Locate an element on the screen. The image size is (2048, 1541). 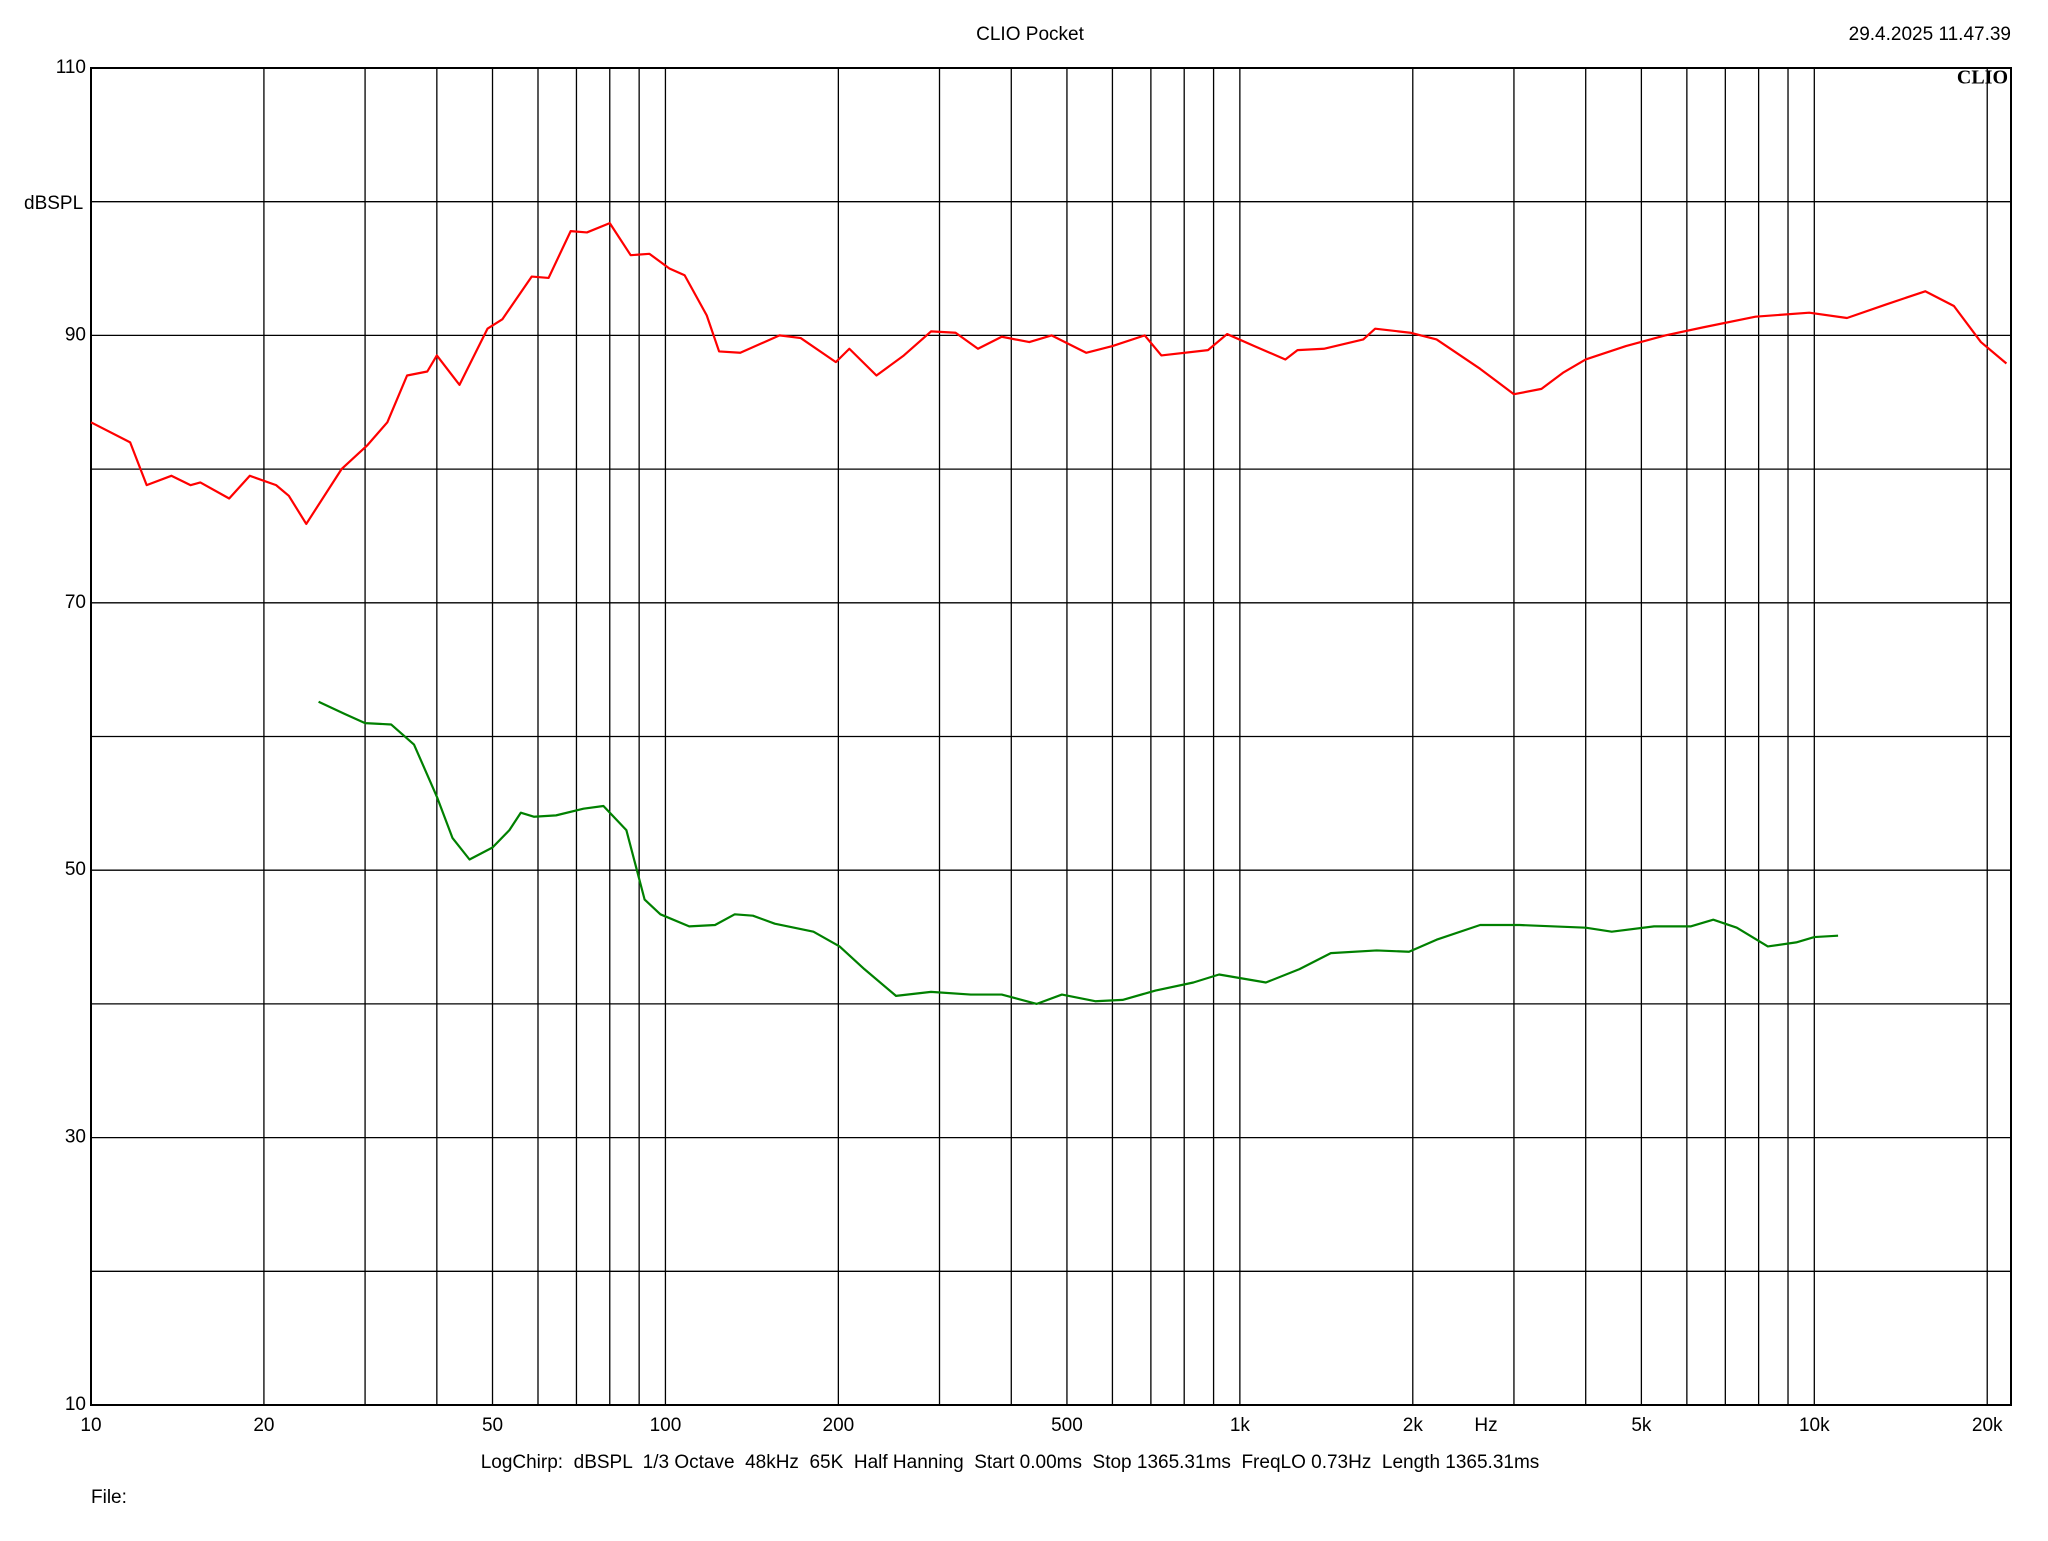
y-tick-label: 70 is located at coordinates (75, 602).